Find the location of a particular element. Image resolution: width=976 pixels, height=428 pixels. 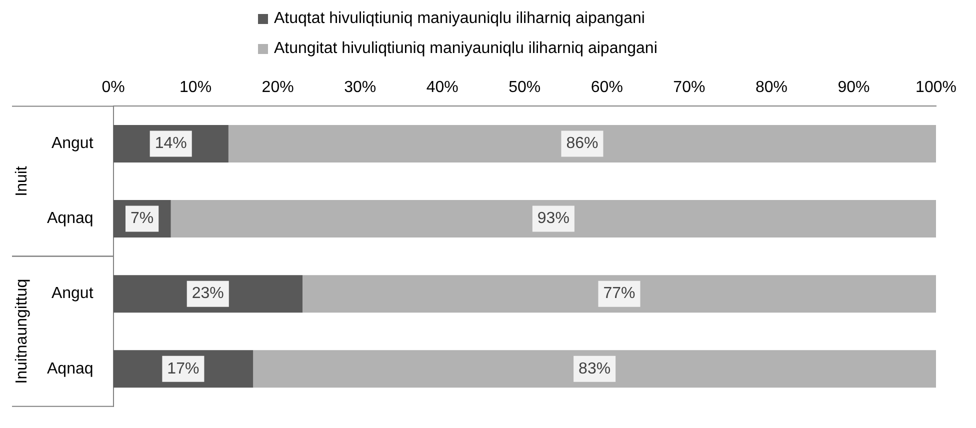

legend-label: Atuqtat hivuliqtiuniq maniyauniqlu iliharniq aipangani is located at coordinates (459, 19).